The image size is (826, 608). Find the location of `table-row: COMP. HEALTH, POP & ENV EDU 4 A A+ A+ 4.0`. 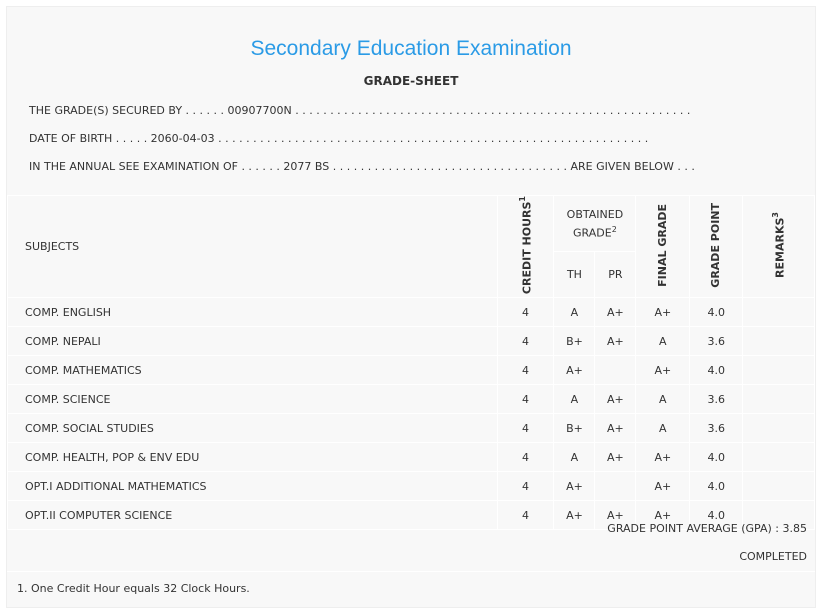

table-row: COMP. HEALTH, POP & ENV EDU 4 A A+ A+ 4.0 is located at coordinates (411, 457).